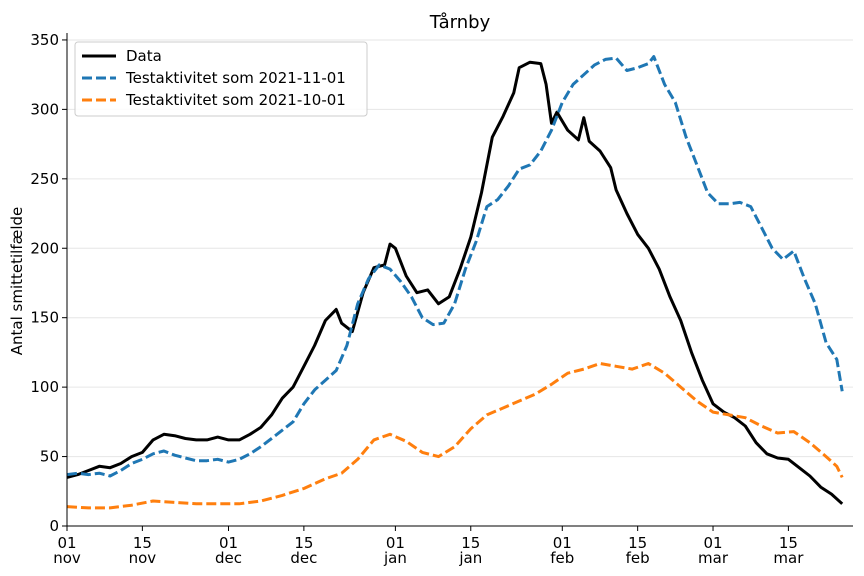  What do you see at coordinates (460, 22) in the screenshot?
I see `chart-title: Tårnby` at bounding box center [460, 22].